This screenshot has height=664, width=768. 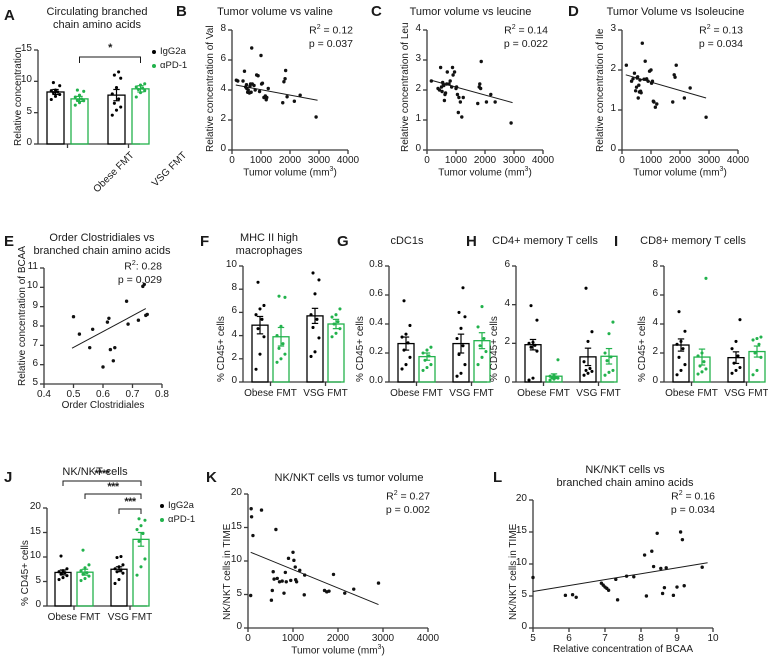 What do you see at coordinates (338, 650) in the screenshot?
I see `panel-K-xlabel: Tumor volume (mm3)` at bounding box center [338, 650].